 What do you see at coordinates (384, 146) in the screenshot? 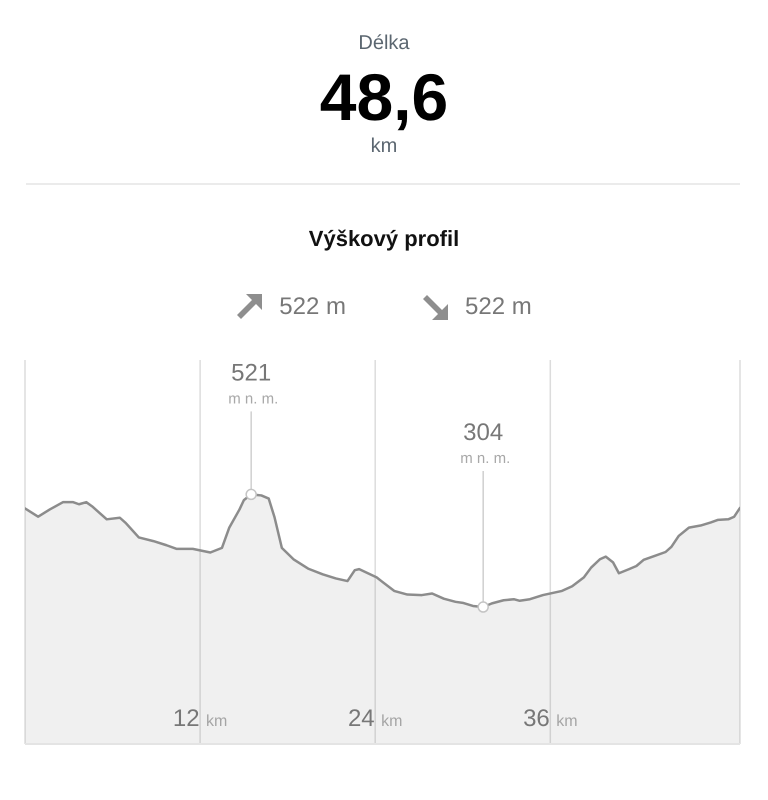
I see `text: km` at bounding box center [384, 146].